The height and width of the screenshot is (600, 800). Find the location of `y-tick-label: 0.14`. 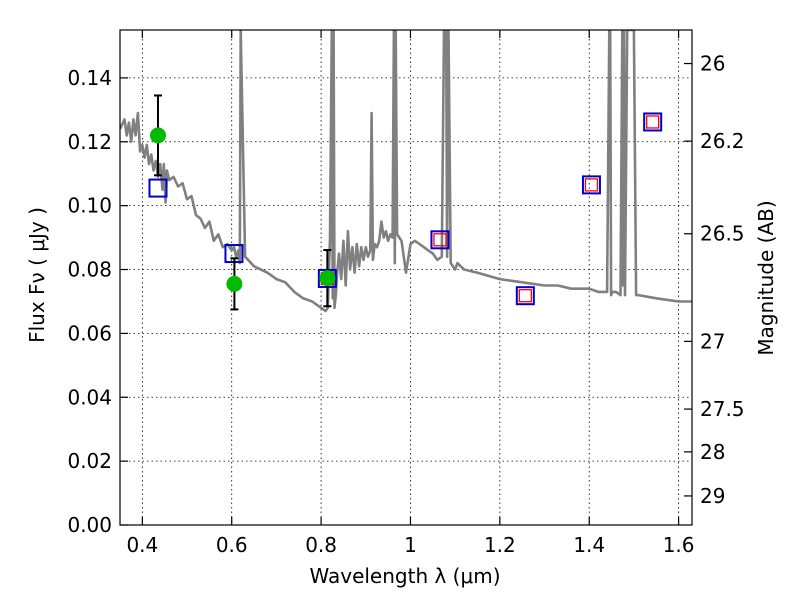

y-tick-label: 0.14 is located at coordinates (89, 78).